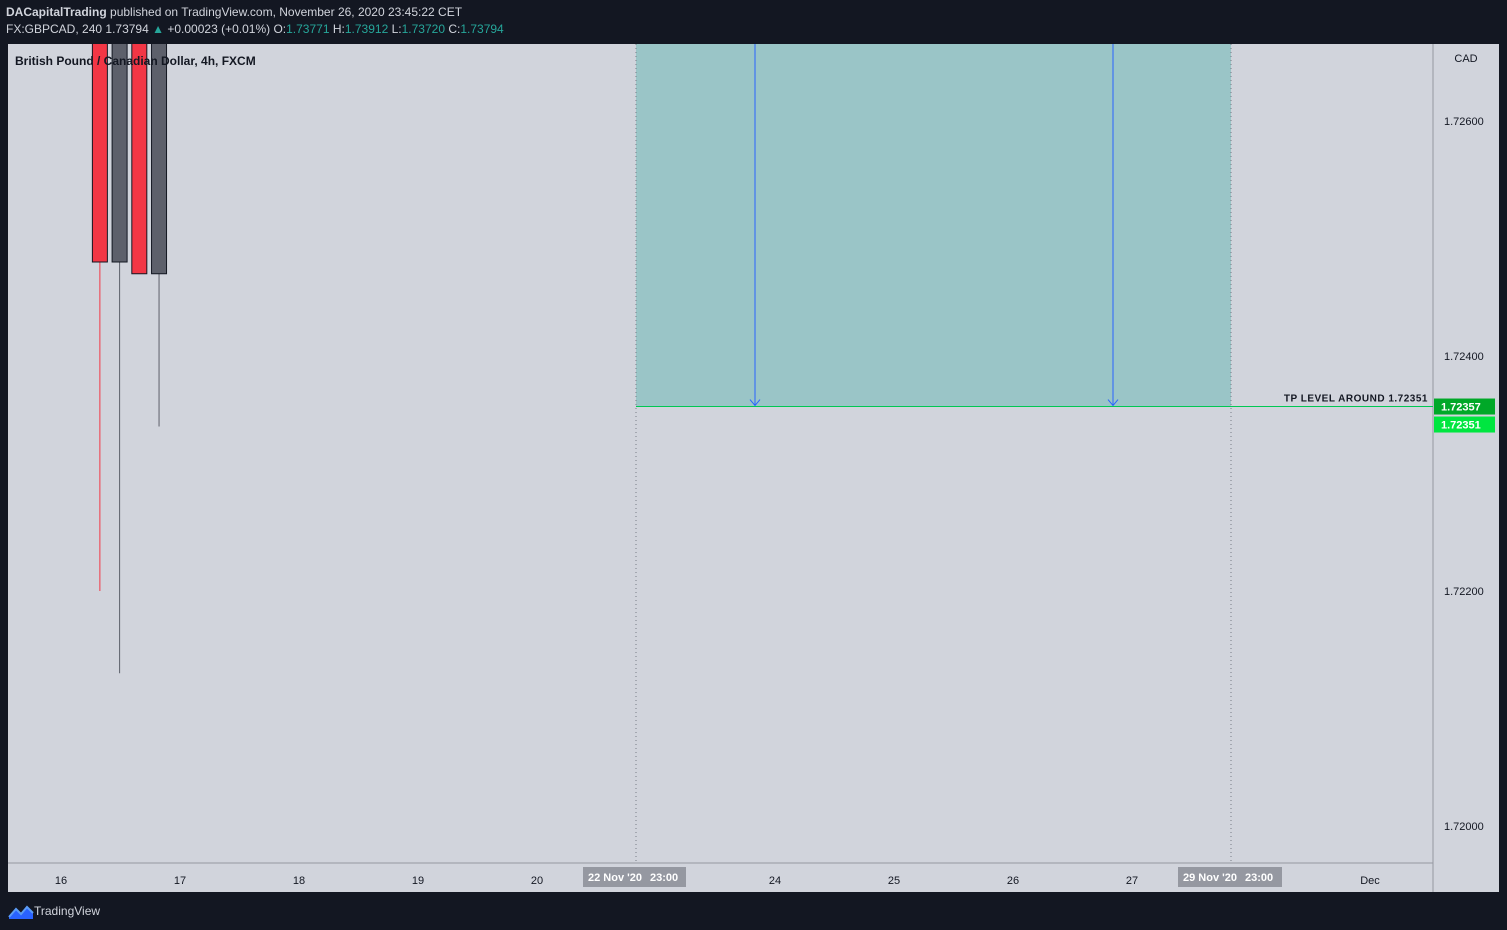  I want to click on price-change: +0.00023 (+0.01%), so click(219, 29).